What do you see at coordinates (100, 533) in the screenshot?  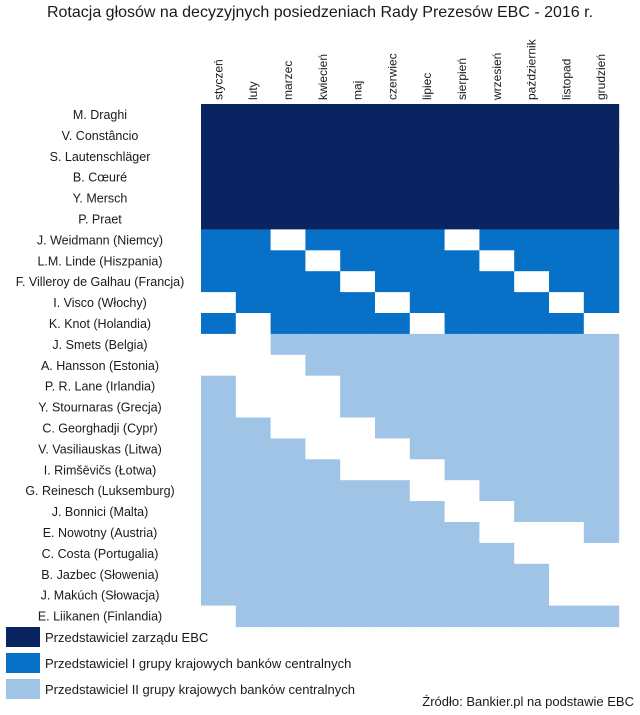 I see `member-label: E. Nowotny (Austria)` at bounding box center [100, 533].